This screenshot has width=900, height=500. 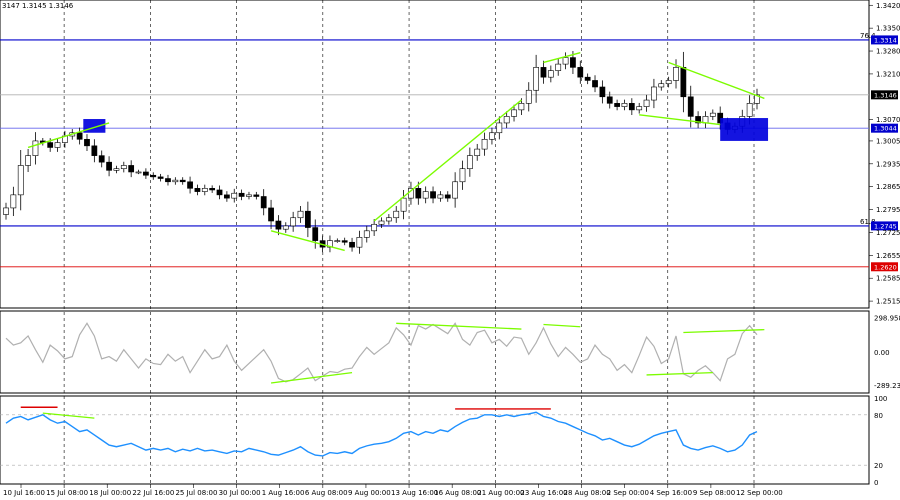 What do you see at coordinates (457, 493) in the screenshot?
I see `x-tick-label: 16 Aug 08:00` at bounding box center [457, 493].